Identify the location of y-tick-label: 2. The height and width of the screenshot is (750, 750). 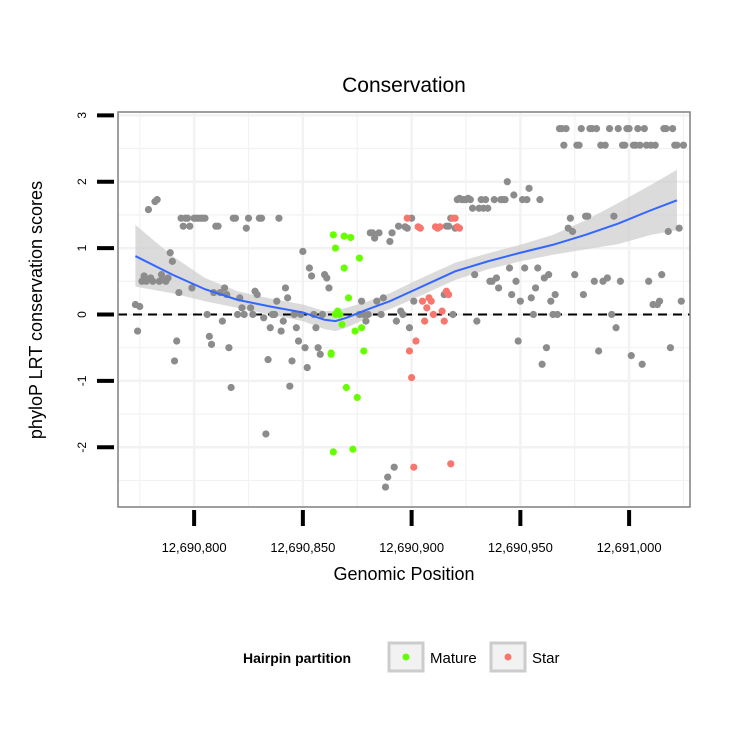
(82, 181).